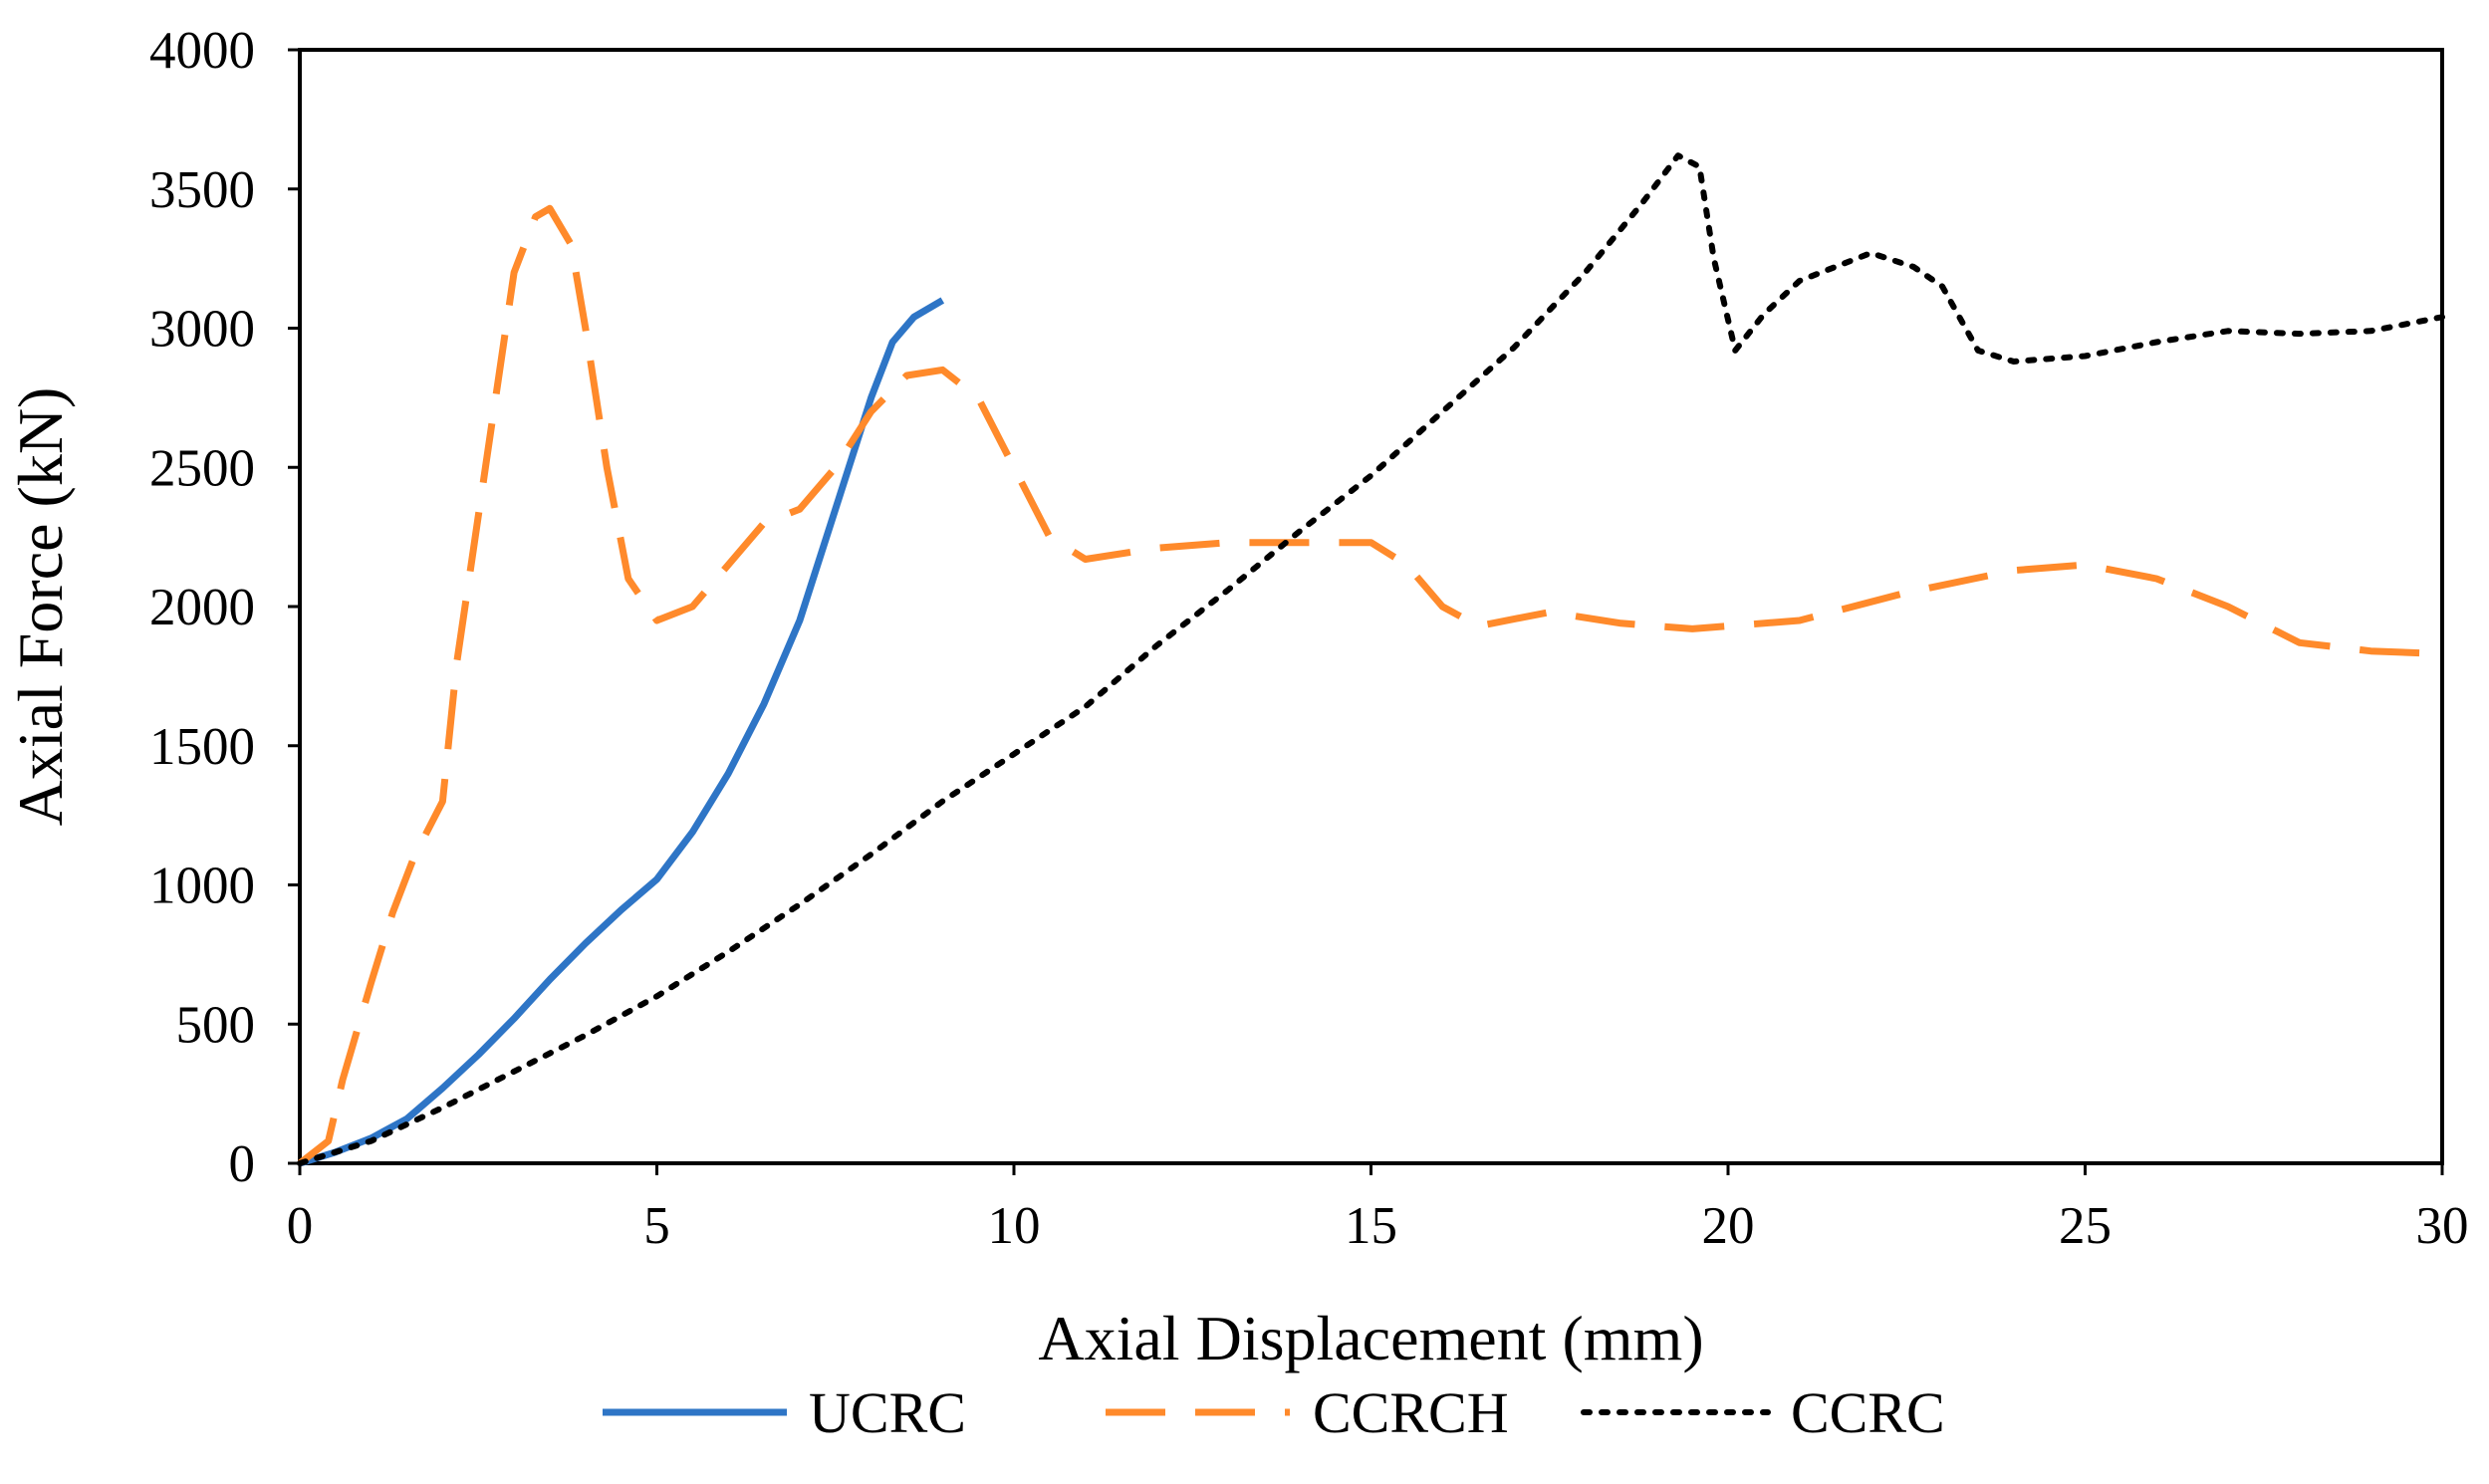  I want to click on x-tick-label: 15, so click(1371, 1226).